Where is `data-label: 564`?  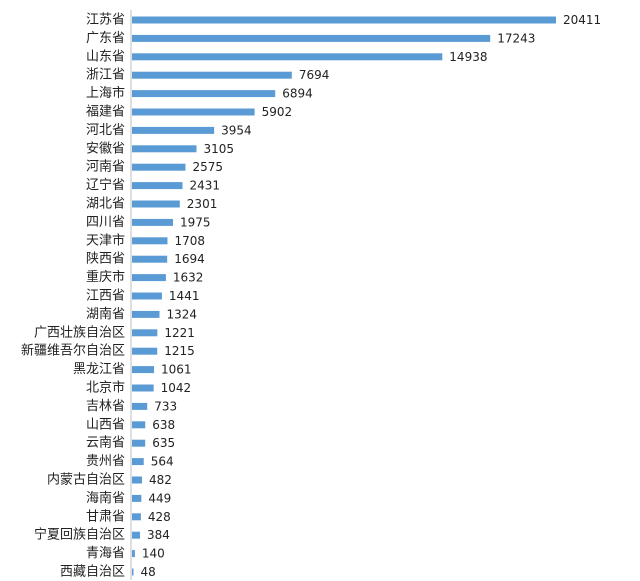 data-label: 564 is located at coordinates (162, 462).